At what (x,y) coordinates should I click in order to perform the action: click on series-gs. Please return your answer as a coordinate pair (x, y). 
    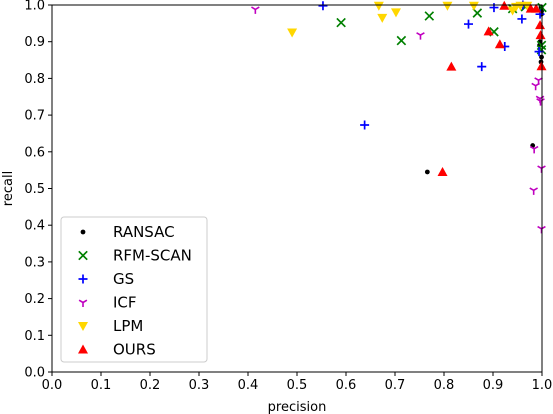
    Looking at the image, I should click on (431, 65).